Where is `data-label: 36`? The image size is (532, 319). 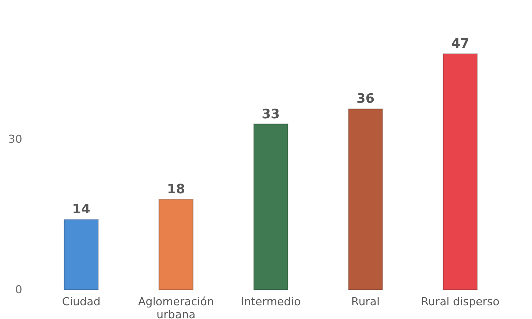 data-label: 36 is located at coordinates (365, 100).